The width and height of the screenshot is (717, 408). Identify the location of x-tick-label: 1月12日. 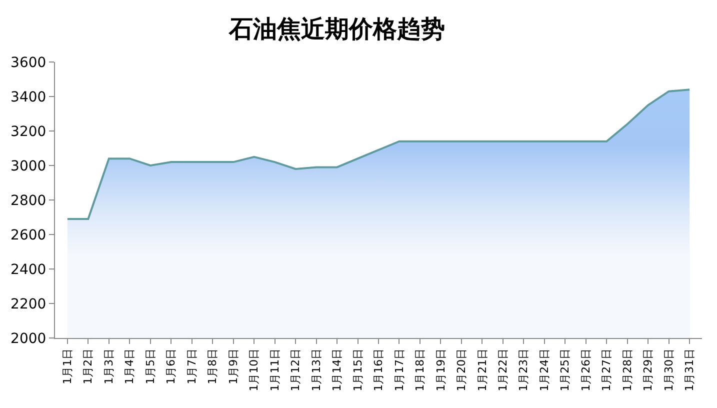
(295, 370).